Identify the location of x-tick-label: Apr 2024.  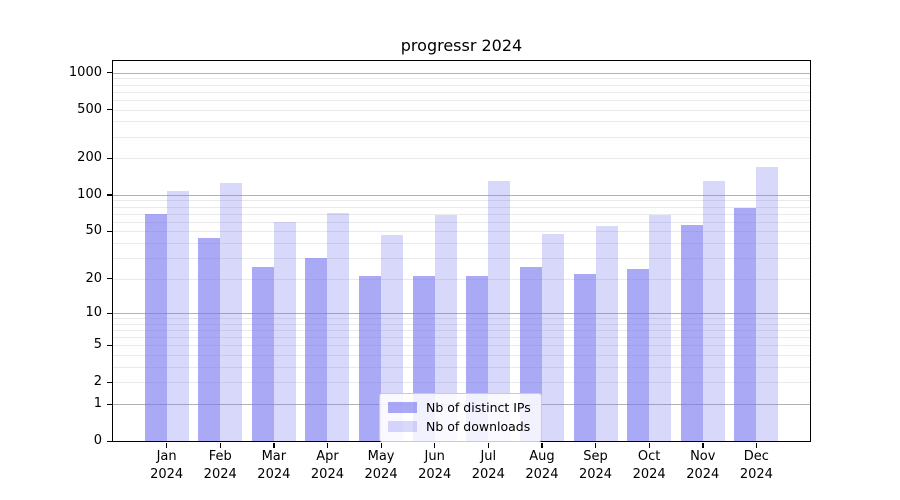
(327, 465).